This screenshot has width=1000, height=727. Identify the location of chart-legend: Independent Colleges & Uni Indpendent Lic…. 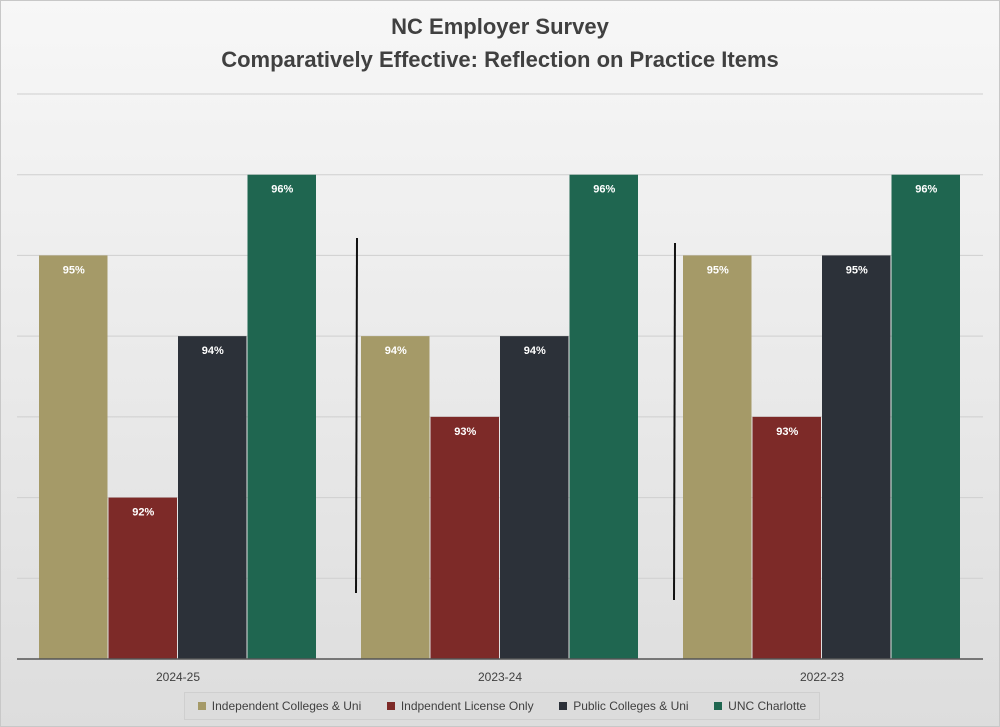
(502, 706).